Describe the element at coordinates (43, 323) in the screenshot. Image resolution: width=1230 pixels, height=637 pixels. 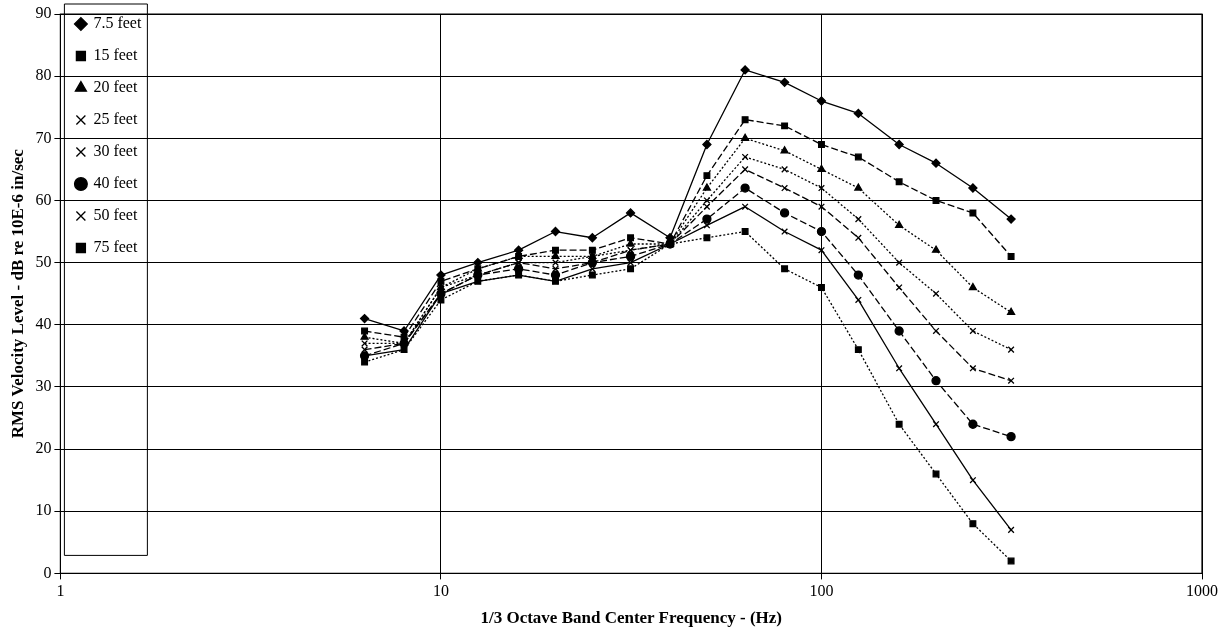
I see `y-tick-label: 40` at that location.